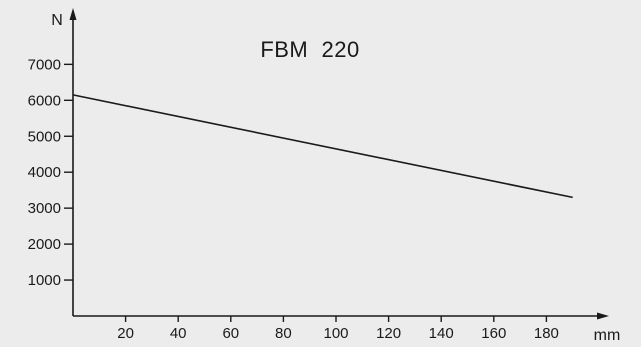  Describe the element at coordinates (607, 335) in the screenshot. I see `x-axis-label: mm` at that location.